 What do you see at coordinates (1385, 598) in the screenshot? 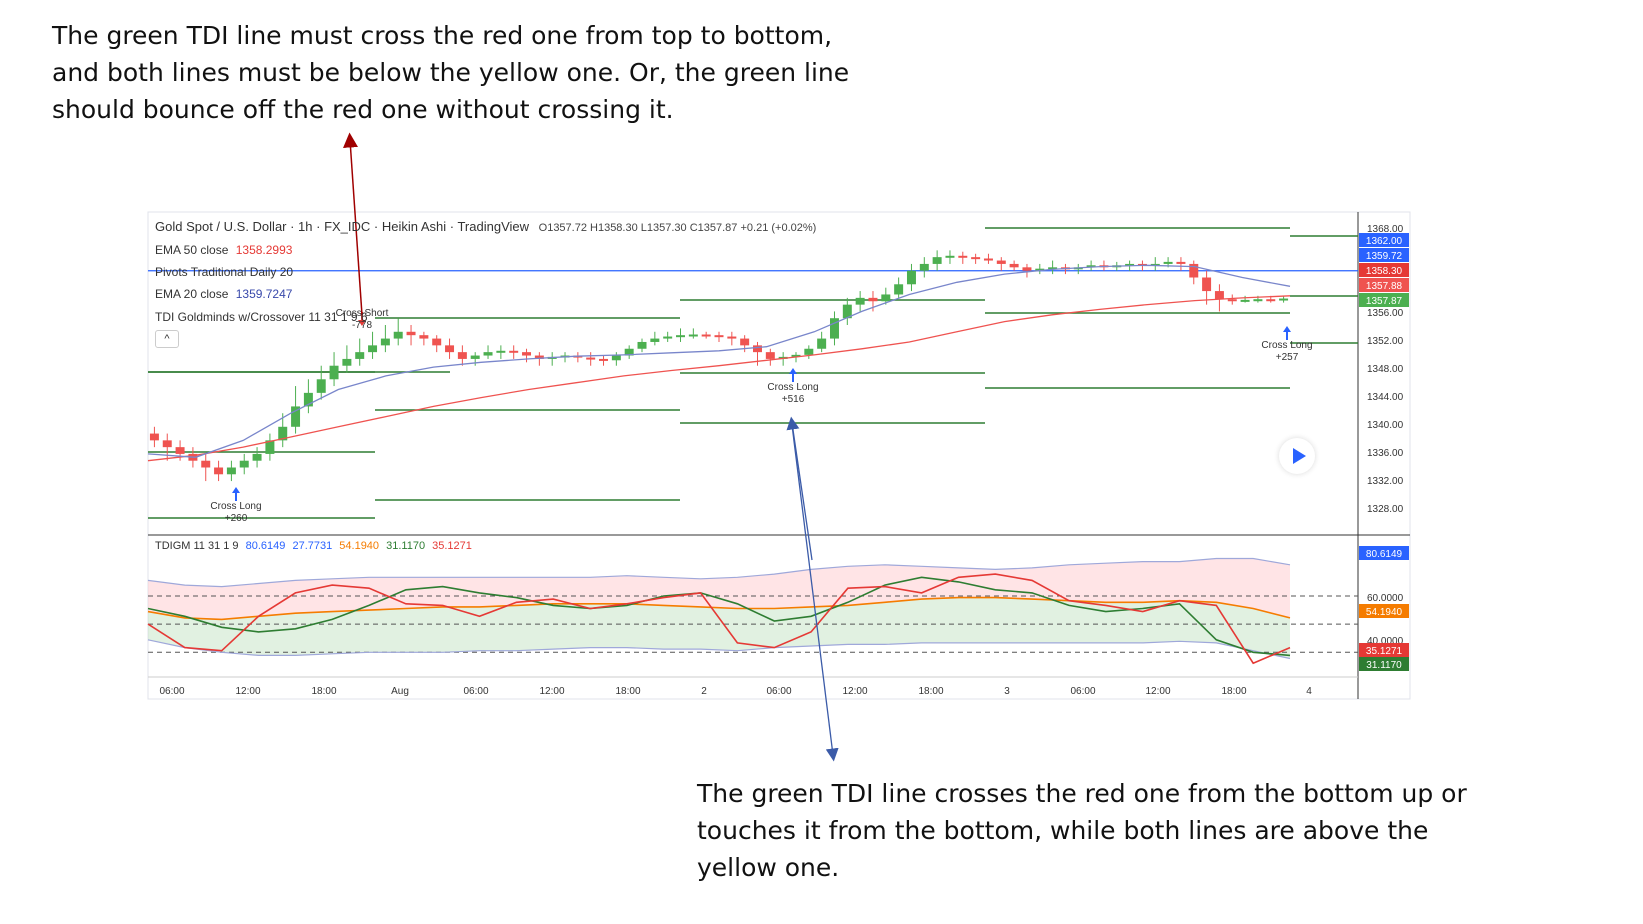
I see `tdi-tick-label: 60.0000` at bounding box center [1385, 598].